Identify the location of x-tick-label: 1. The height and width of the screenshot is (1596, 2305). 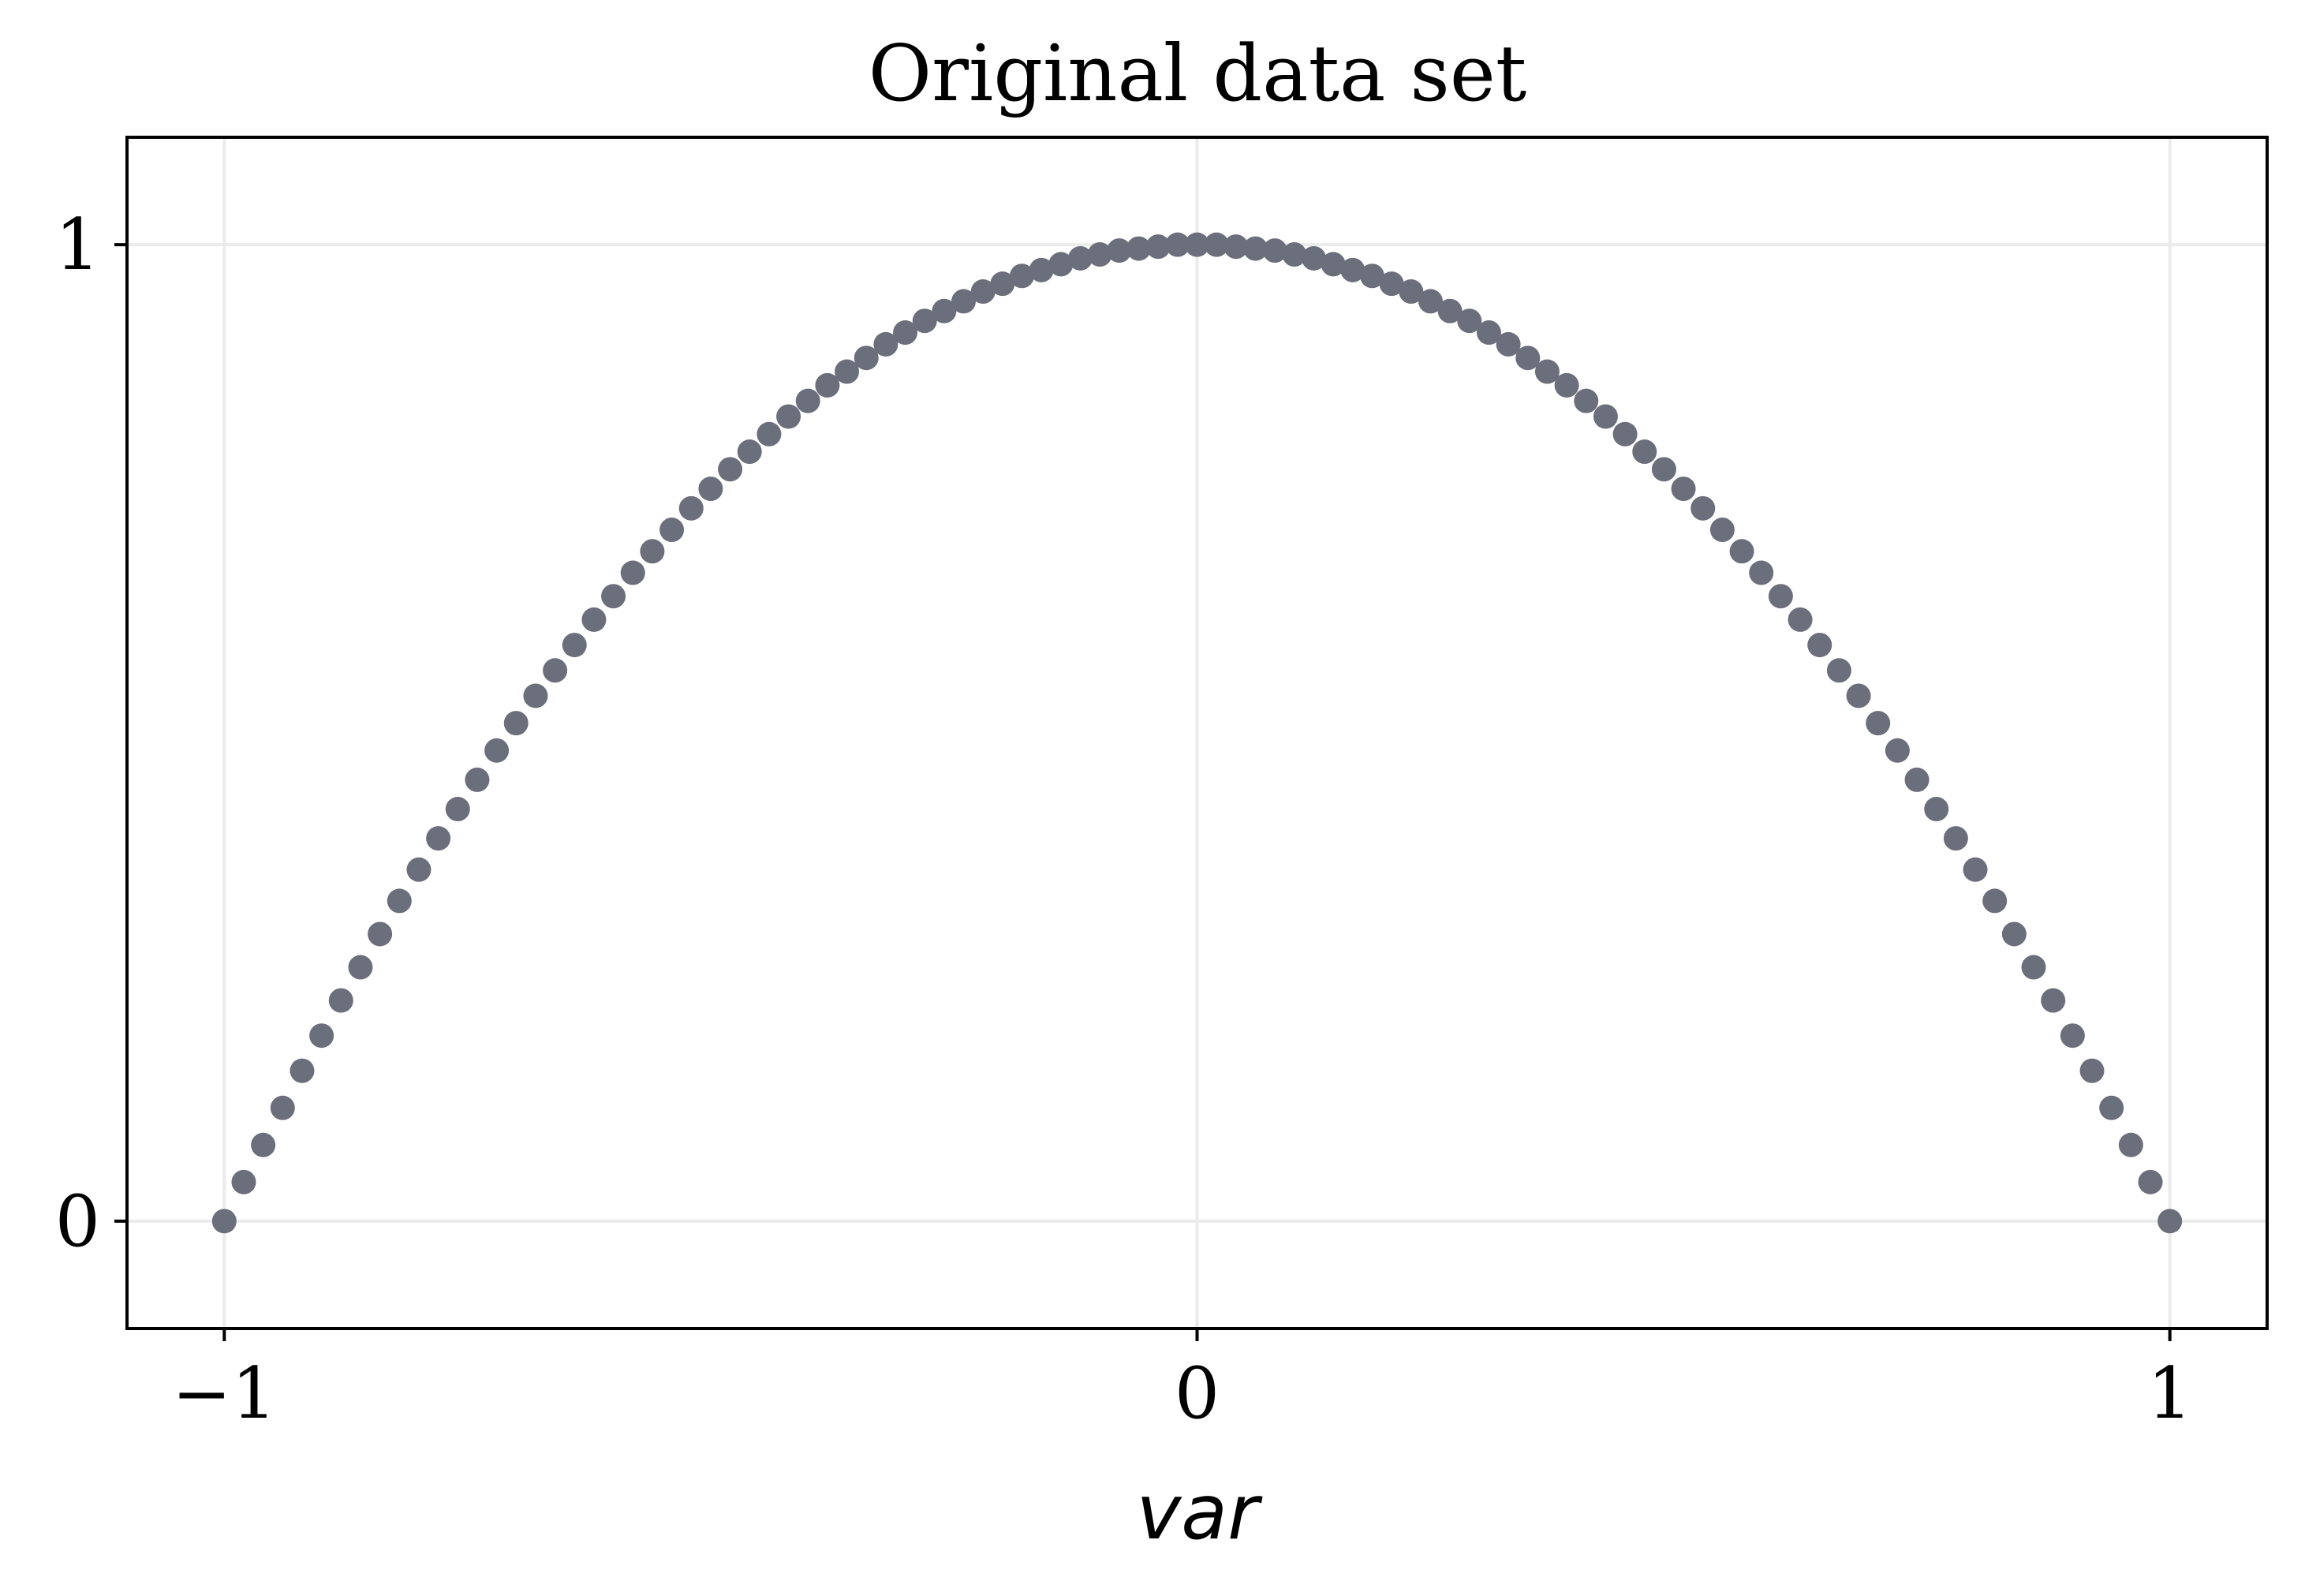
(2169, 1393).